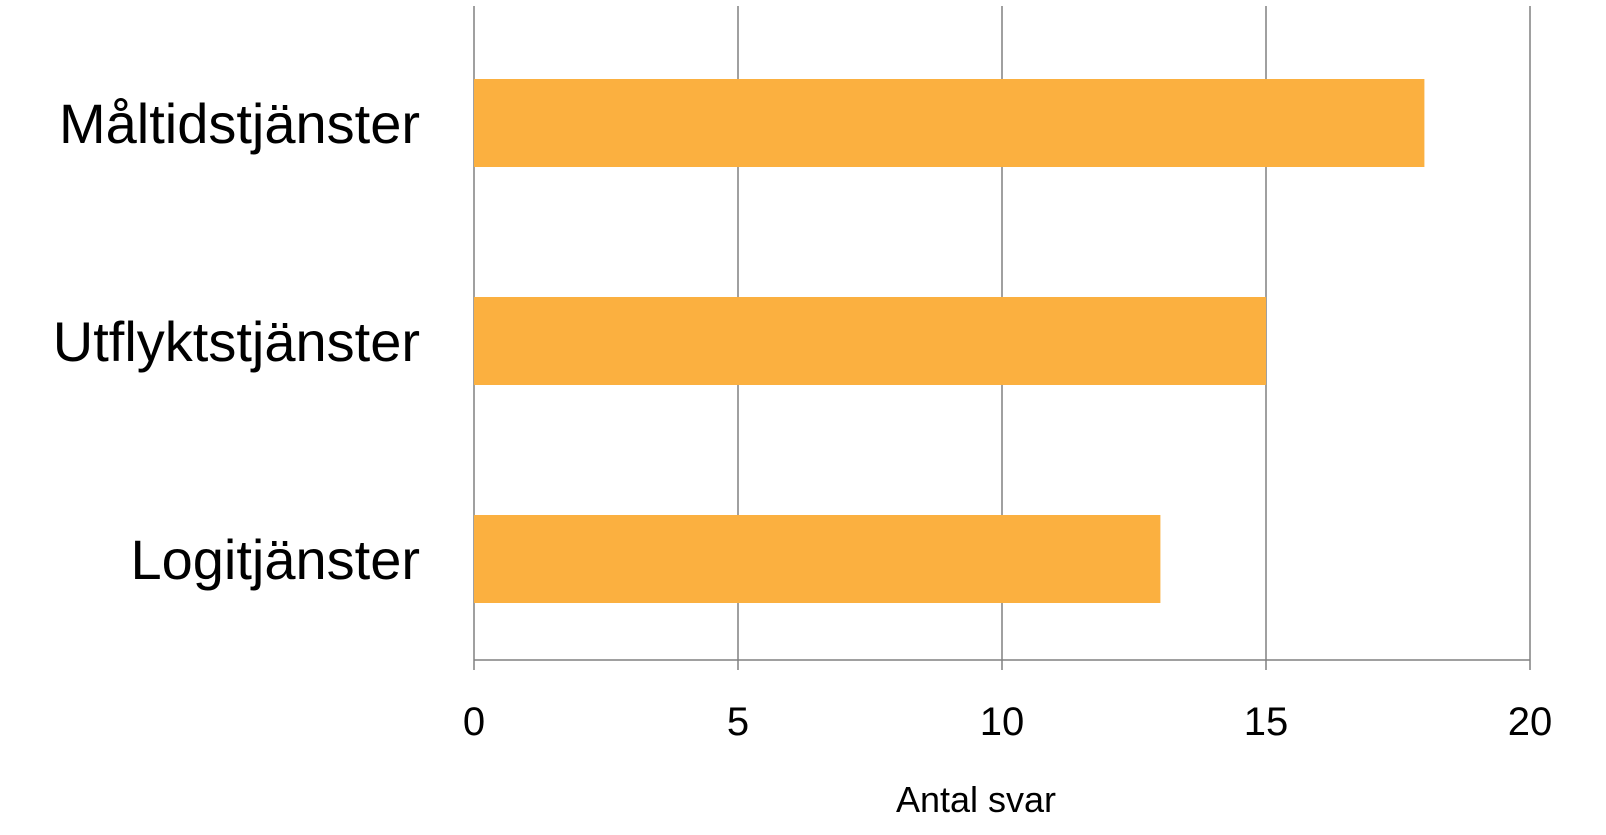 The image size is (1606, 835). What do you see at coordinates (738, 722) in the screenshot?
I see `x-tick-label: 5` at bounding box center [738, 722].